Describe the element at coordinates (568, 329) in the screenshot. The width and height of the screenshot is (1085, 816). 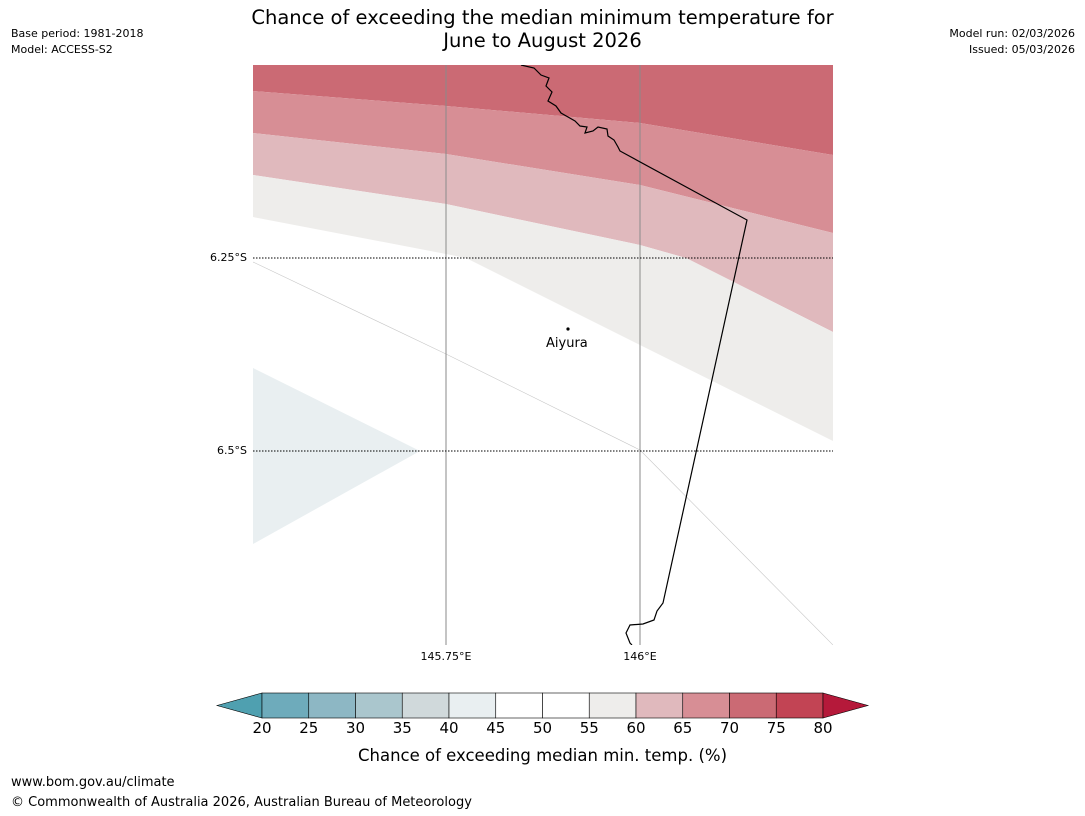
I see `place-marker-aiyura` at that location.